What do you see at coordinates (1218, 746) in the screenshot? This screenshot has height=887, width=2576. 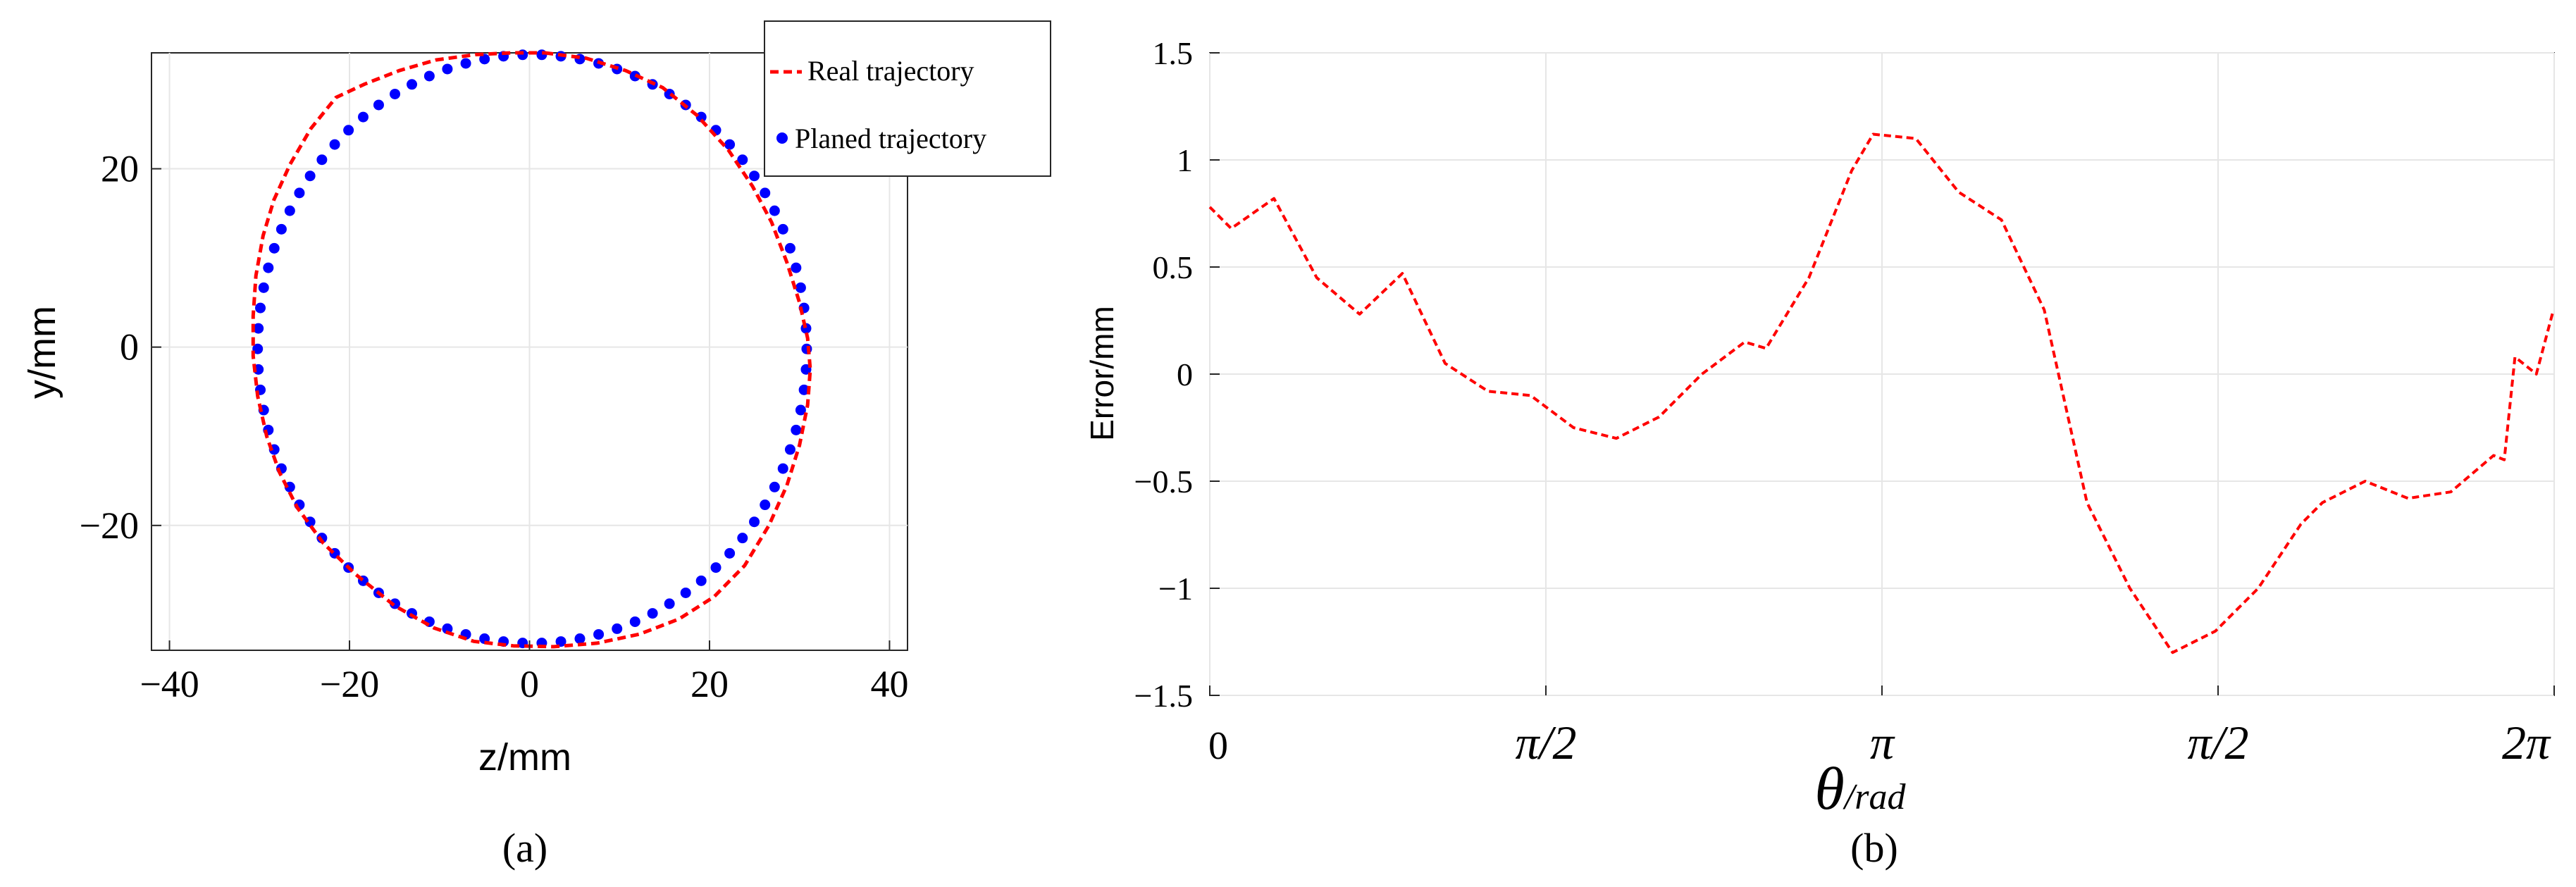 I see `panel-b-x-tick-label: 0` at bounding box center [1218, 746].